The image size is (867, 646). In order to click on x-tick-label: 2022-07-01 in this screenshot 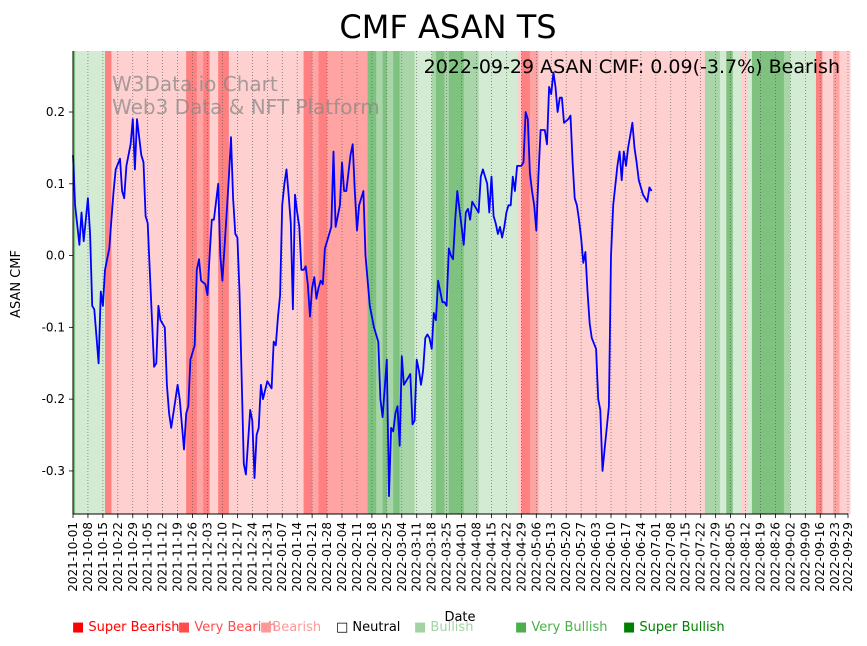, I will do `click(656, 557)`.